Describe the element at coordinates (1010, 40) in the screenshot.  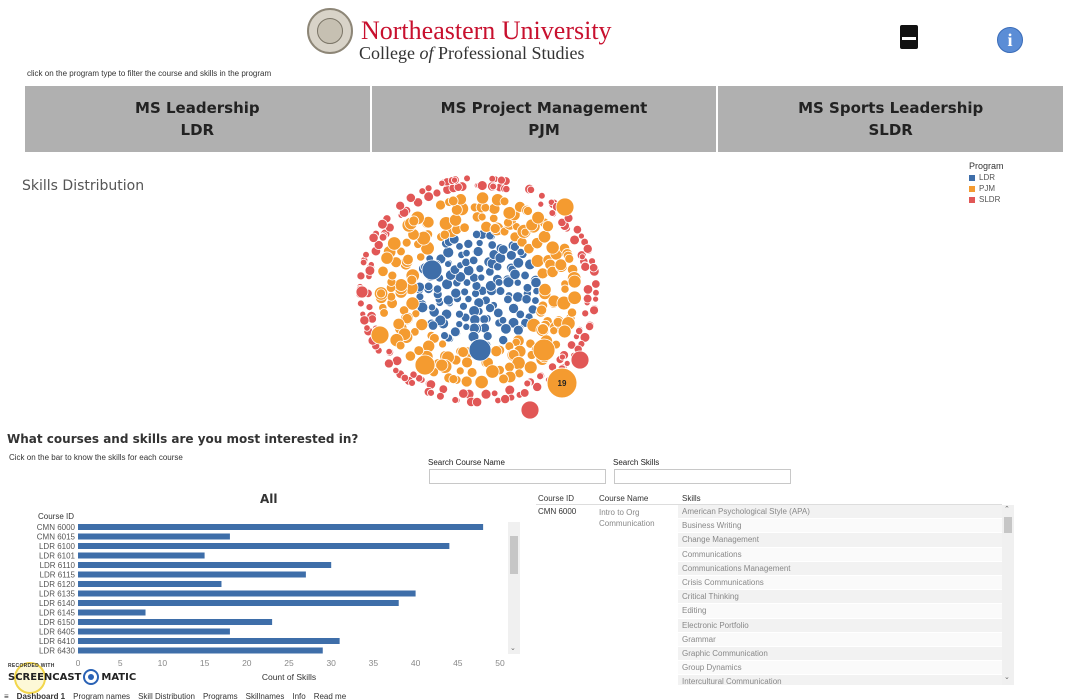
I see `info-icon: i` at that location.